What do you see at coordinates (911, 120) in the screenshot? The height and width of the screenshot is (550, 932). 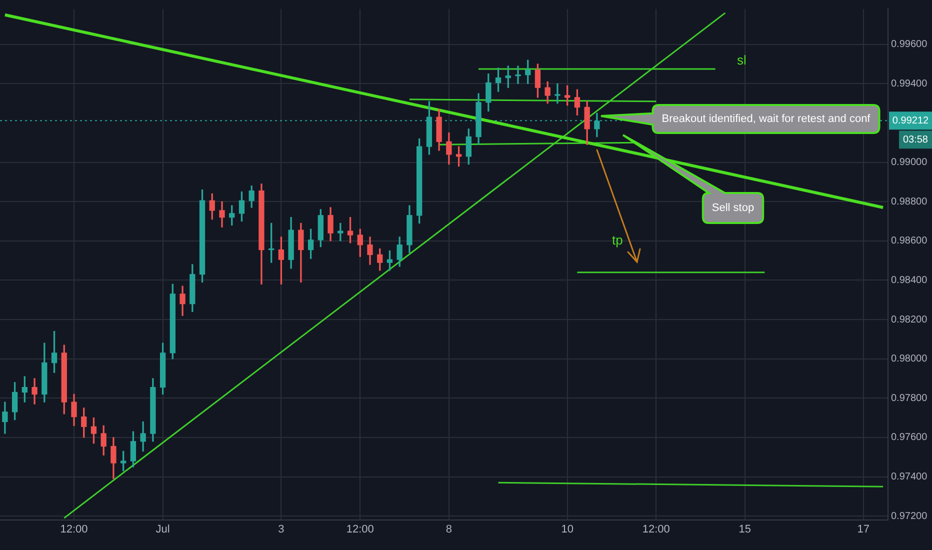 I see `ref-line-label: 0.99212` at bounding box center [911, 120].